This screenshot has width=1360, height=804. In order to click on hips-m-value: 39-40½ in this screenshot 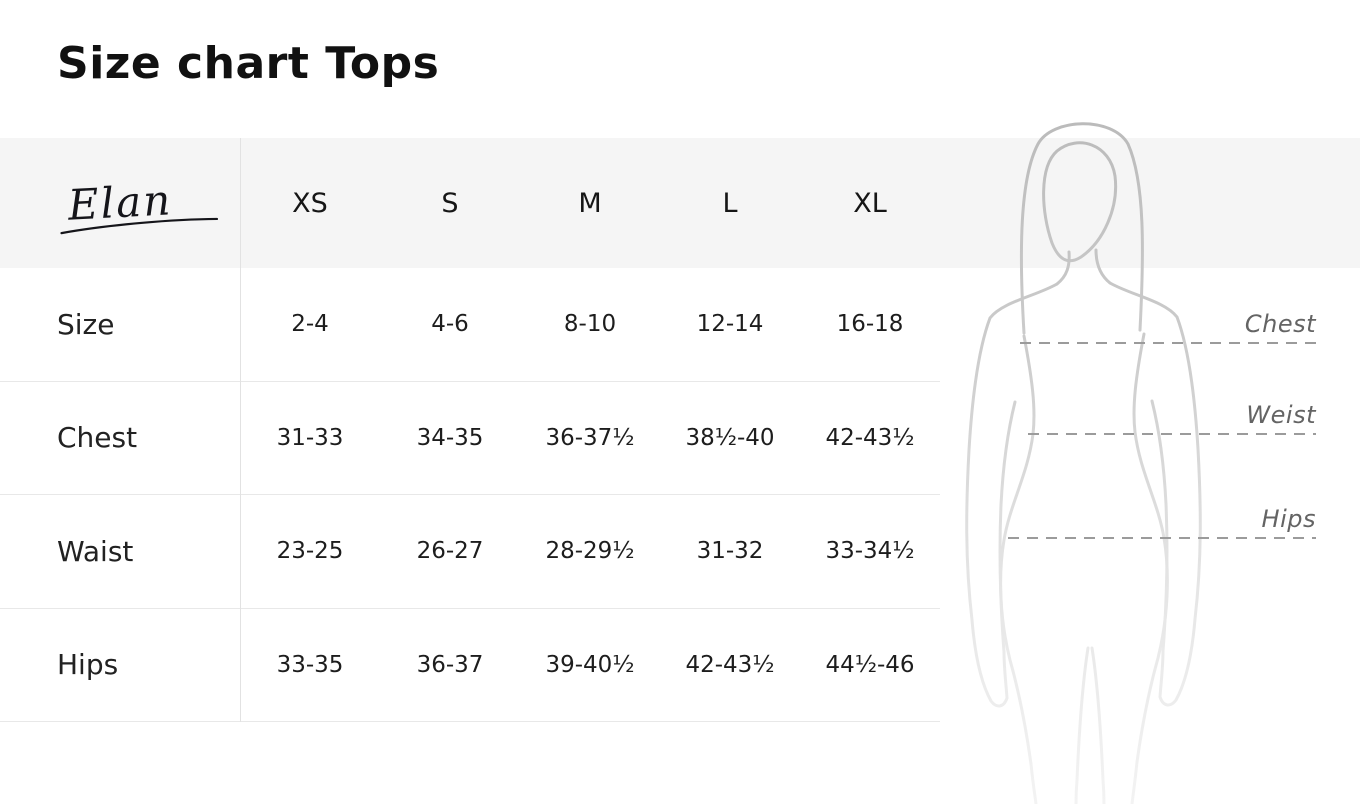, I will do `click(590, 664)`.